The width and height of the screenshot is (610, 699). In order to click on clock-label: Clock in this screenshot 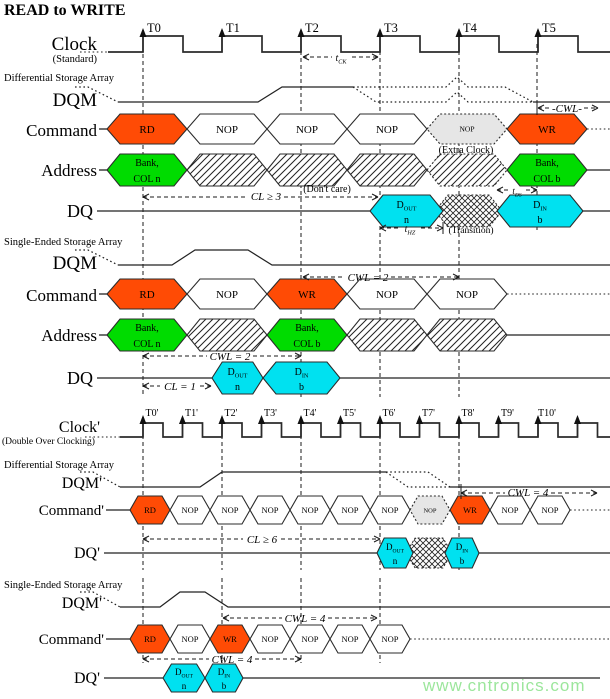, I will do `click(75, 44)`.